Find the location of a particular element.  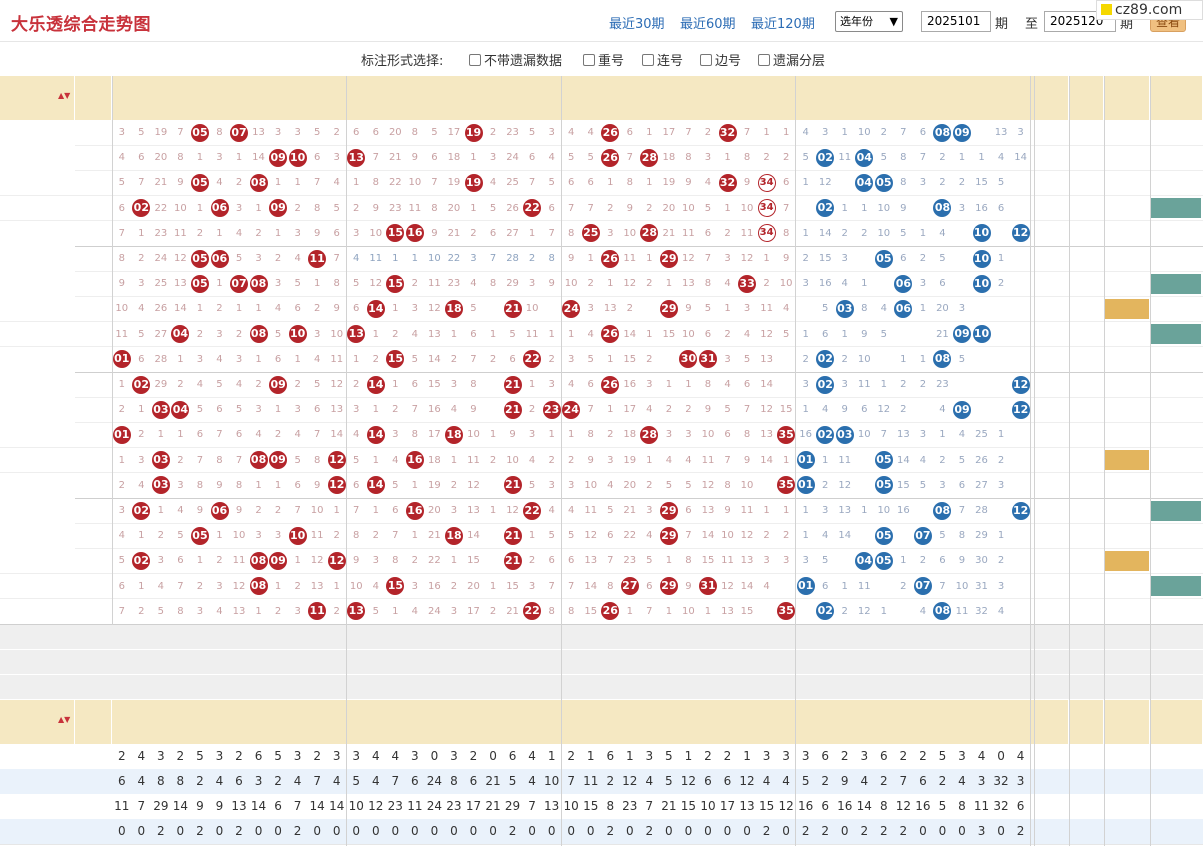

front-ball: 12 is located at coordinates (336, 460).